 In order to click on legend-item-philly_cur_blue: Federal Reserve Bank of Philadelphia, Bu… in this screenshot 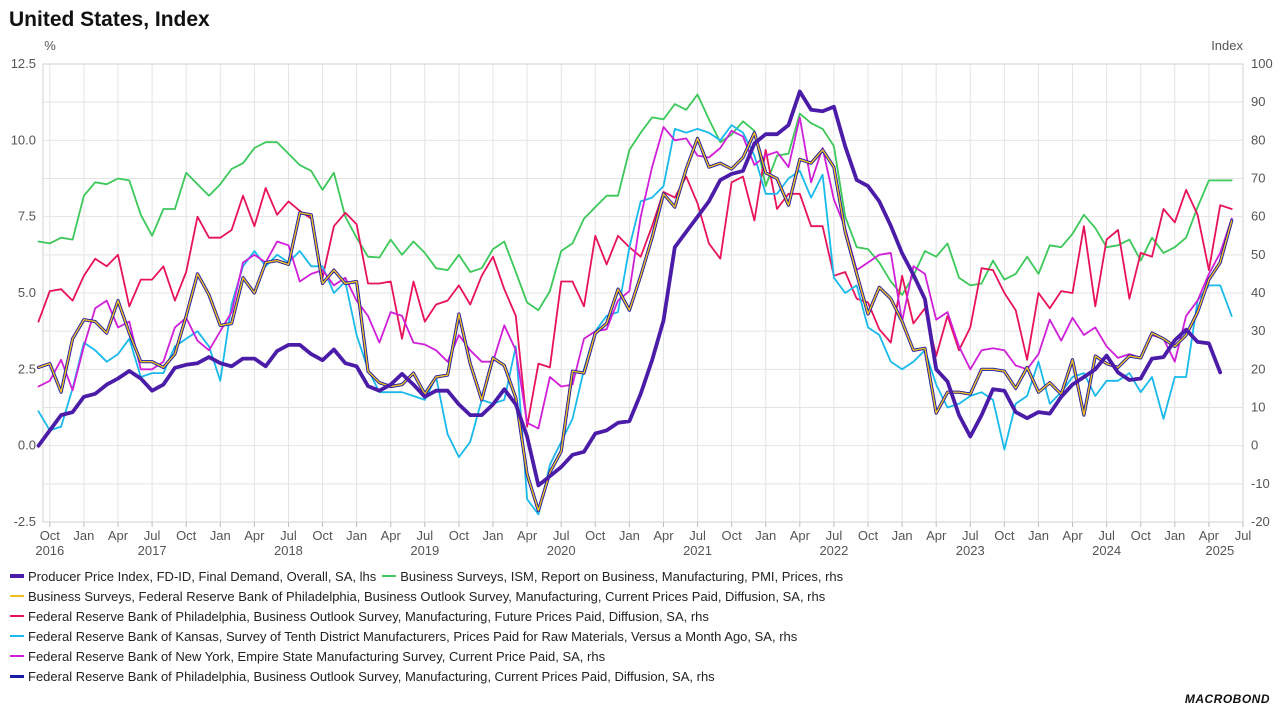, I will do `click(362, 676)`.